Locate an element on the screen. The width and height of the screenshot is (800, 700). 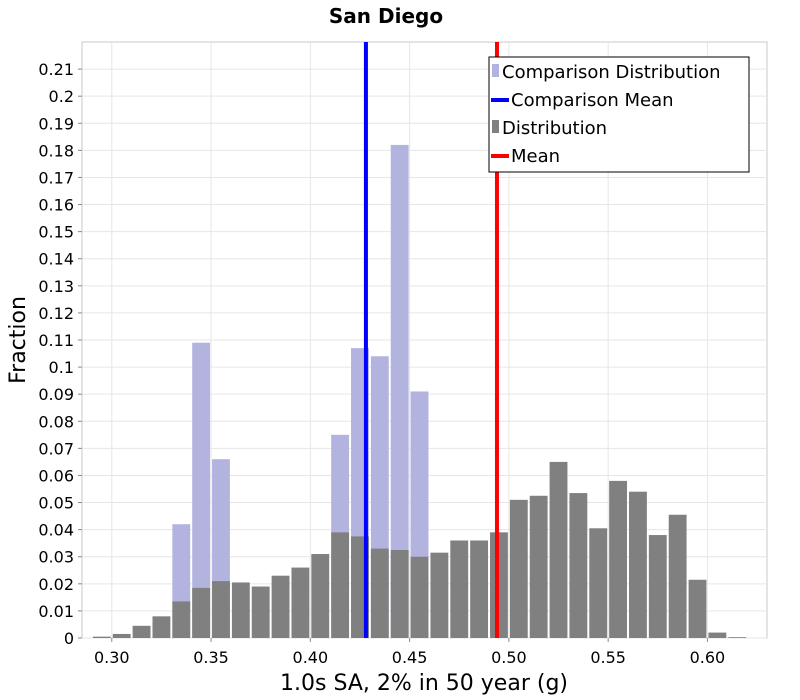
y-tick-label: 0.18 is located at coordinates (56, 150).